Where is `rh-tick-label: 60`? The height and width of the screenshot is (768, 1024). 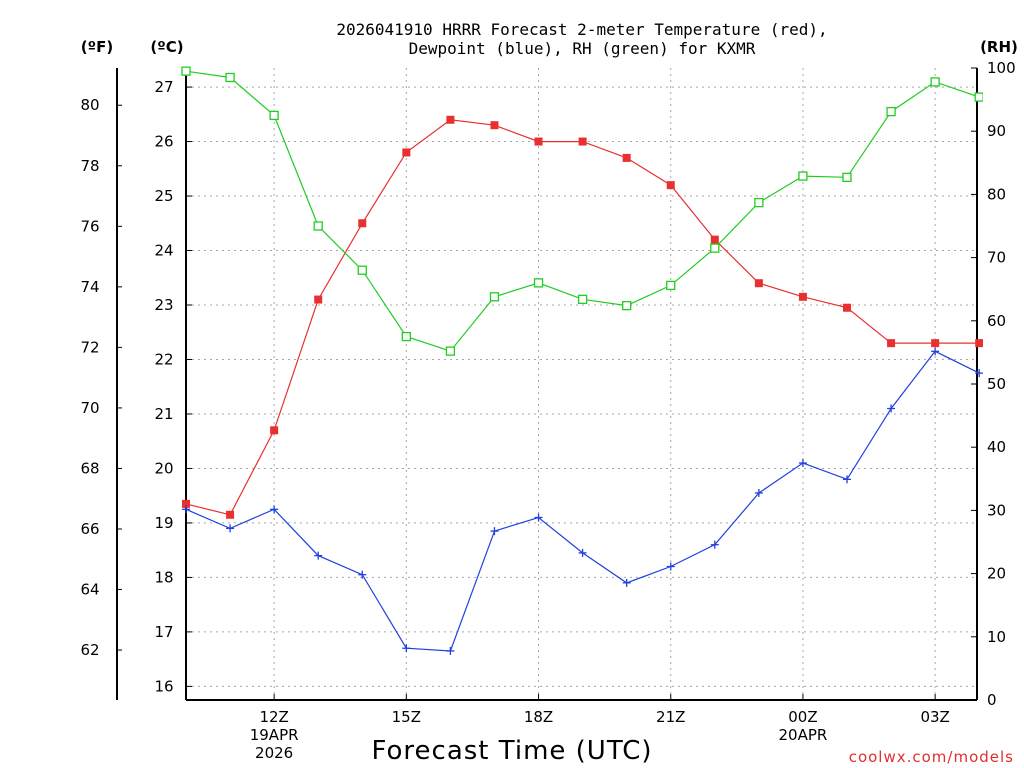
rh-tick-label: 60 is located at coordinates (996, 321).